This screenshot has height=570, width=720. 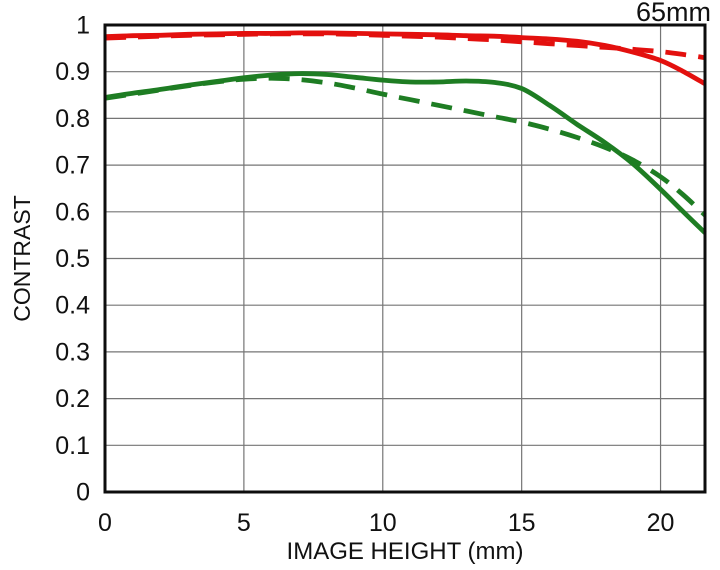 What do you see at coordinates (72, 212) in the screenshot?
I see `y-tick-label: 0.6` at bounding box center [72, 212].